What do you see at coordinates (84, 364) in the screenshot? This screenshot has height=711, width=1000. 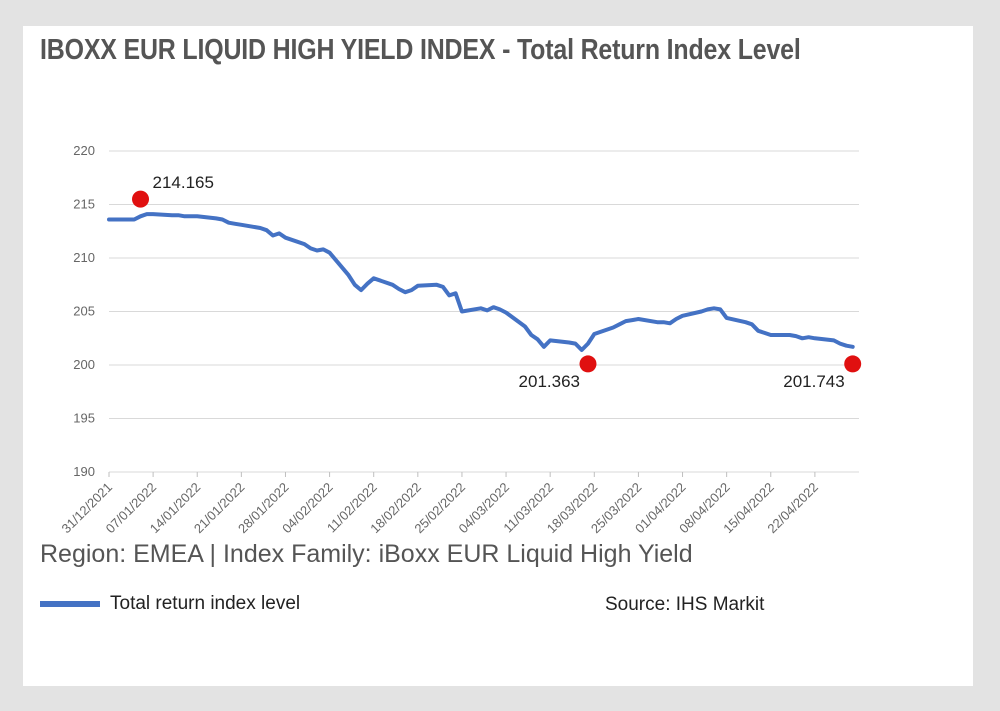 I see `y-tick-label: 200` at bounding box center [84, 364].